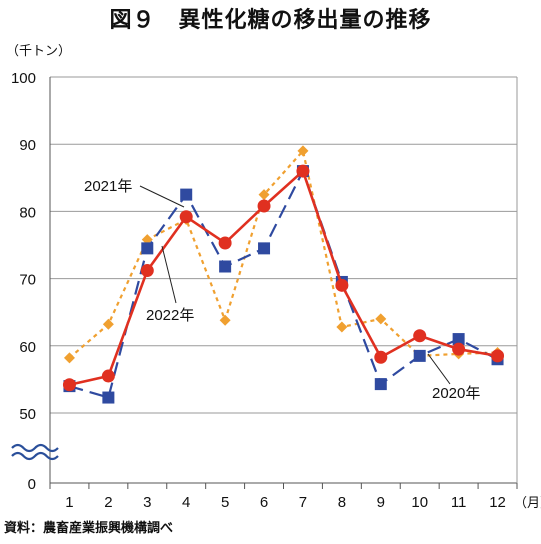 The width and height of the screenshot is (541, 544). Describe the element at coordinates (27, 212) in the screenshot. I see `y-tick-label-80: 80` at that location.